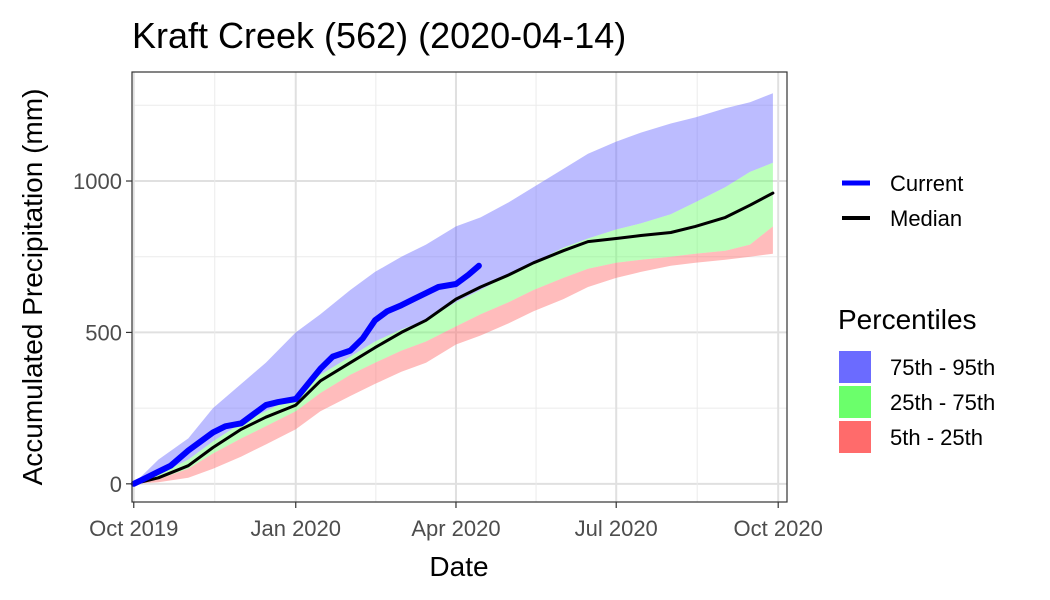  I want to click on x-axis-title: Date, so click(458, 566).